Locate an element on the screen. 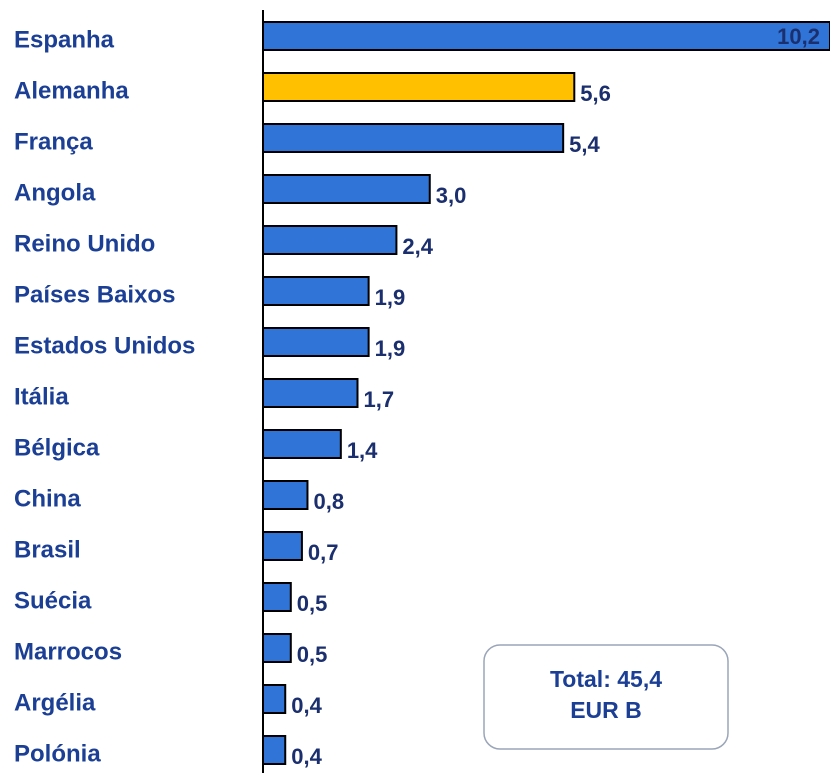 The image size is (830, 773). category-label: China is located at coordinates (47, 498).